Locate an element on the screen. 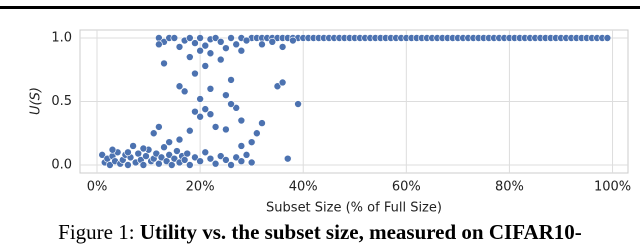 The image size is (640, 250). caption-label: Figure 1: is located at coordinates (96, 232).